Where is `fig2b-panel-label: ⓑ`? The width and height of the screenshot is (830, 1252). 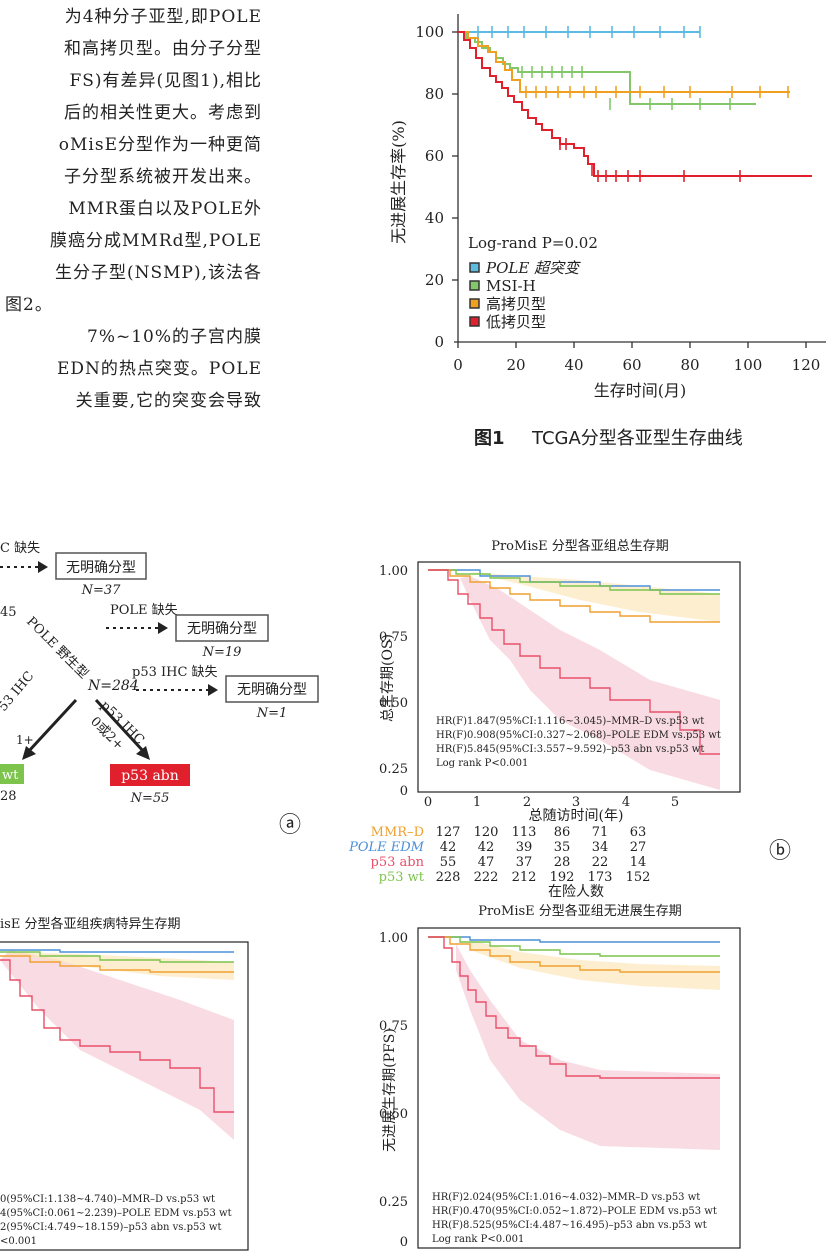
fig2b-panel-label: ⓑ is located at coordinates (780, 851).